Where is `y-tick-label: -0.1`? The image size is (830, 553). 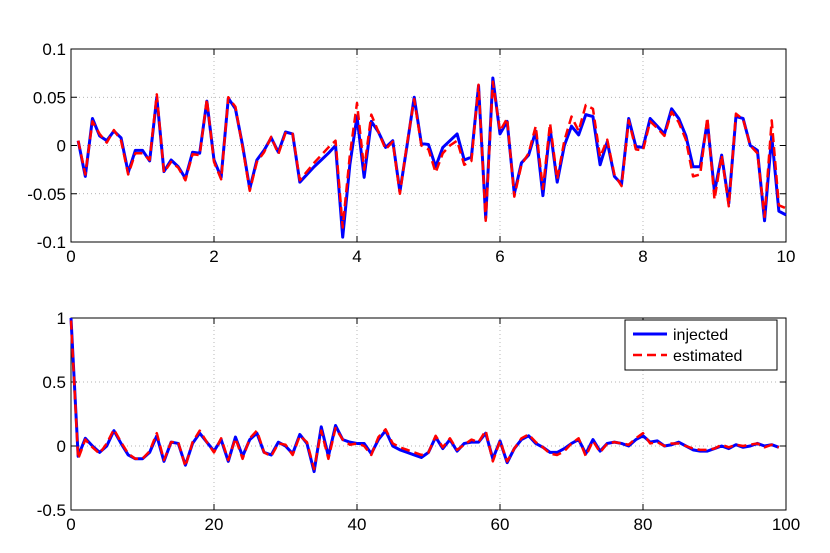 y-tick-label: -0.1 is located at coordinates (51, 242).